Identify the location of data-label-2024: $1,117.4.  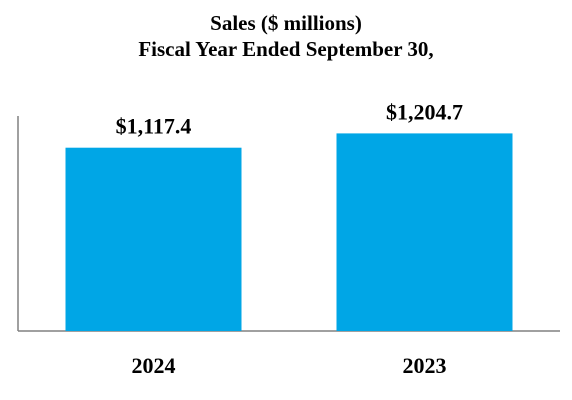
(154, 126).